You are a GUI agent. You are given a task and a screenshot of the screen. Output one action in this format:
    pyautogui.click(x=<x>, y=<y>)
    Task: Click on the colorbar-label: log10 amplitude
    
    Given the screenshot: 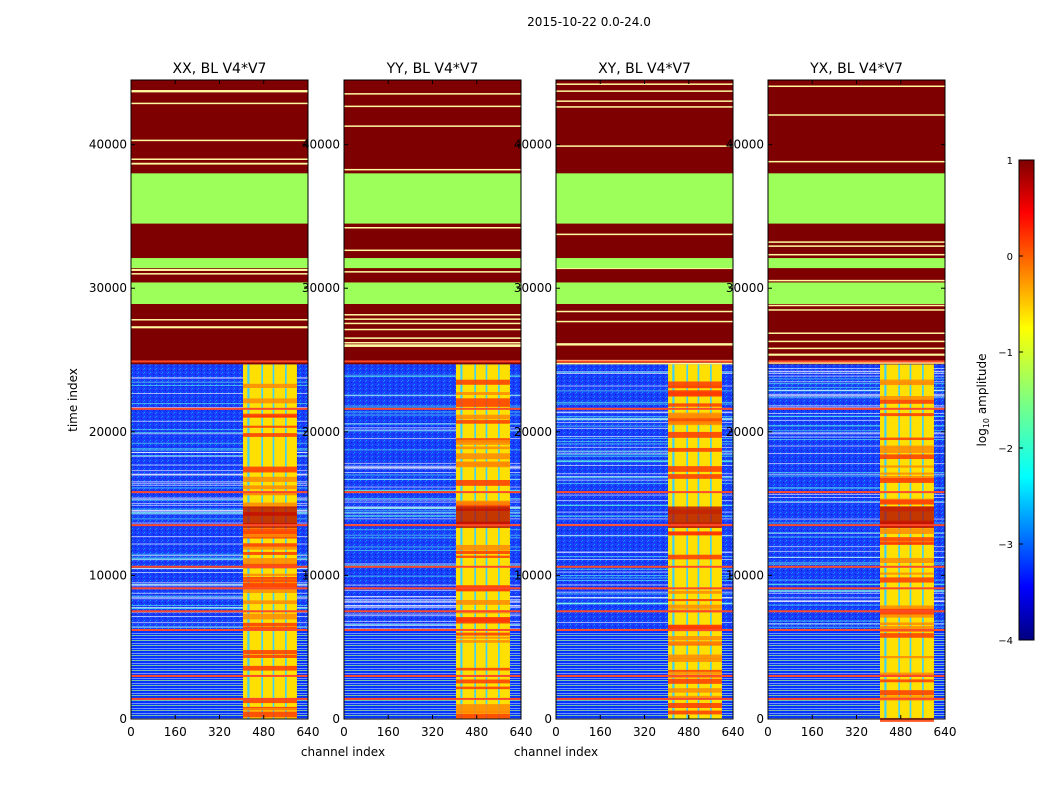 What is the action you would take?
    pyautogui.click(x=983, y=400)
    